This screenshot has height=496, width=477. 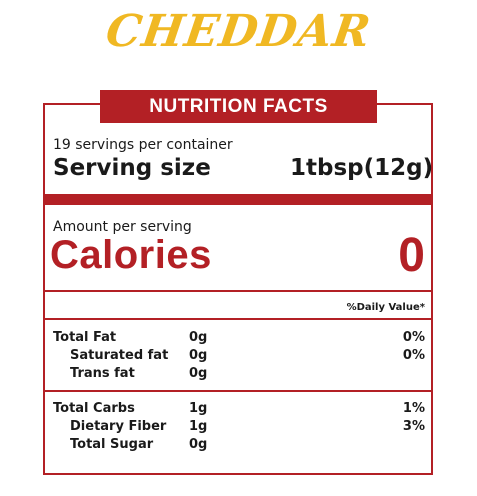 What do you see at coordinates (118, 426) in the screenshot?
I see `dietary-fiber-label: Dietary Fiber` at bounding box center [118, 426].